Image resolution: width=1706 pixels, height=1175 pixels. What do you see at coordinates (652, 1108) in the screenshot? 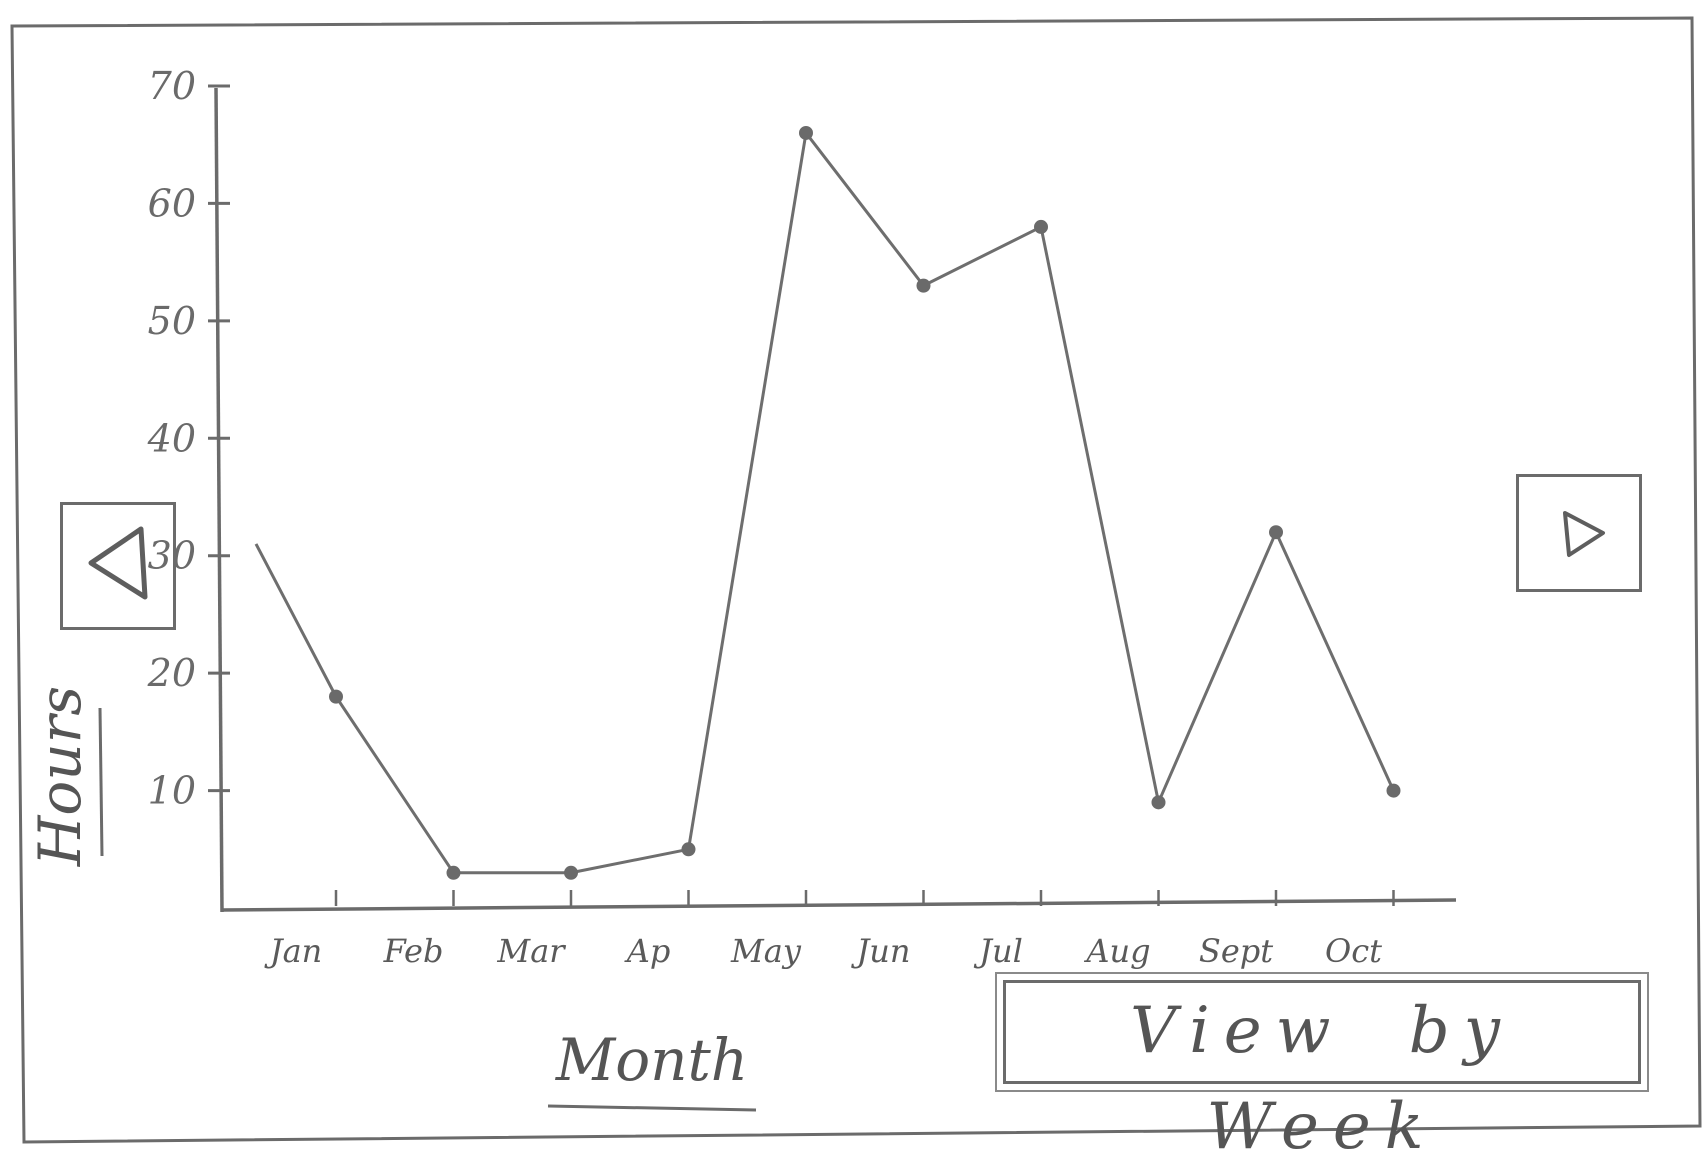
I see `x-axis-title-underline` at bounding box center [652, 1108].